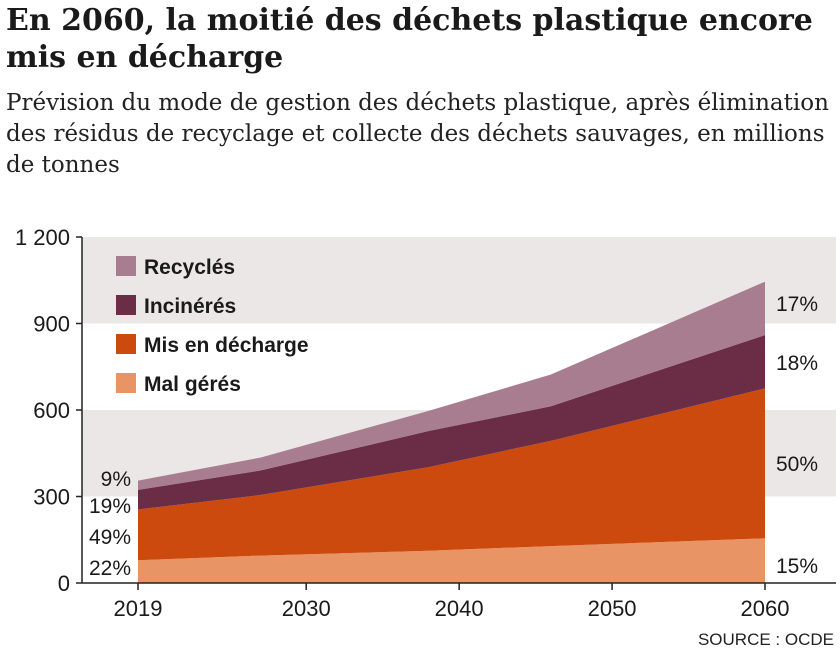 The height and width of the screenshot is (654, 840). Describe the element at coordinates (190, 306) in the screenshot. I see `legend-label: Incinérés` at that location.